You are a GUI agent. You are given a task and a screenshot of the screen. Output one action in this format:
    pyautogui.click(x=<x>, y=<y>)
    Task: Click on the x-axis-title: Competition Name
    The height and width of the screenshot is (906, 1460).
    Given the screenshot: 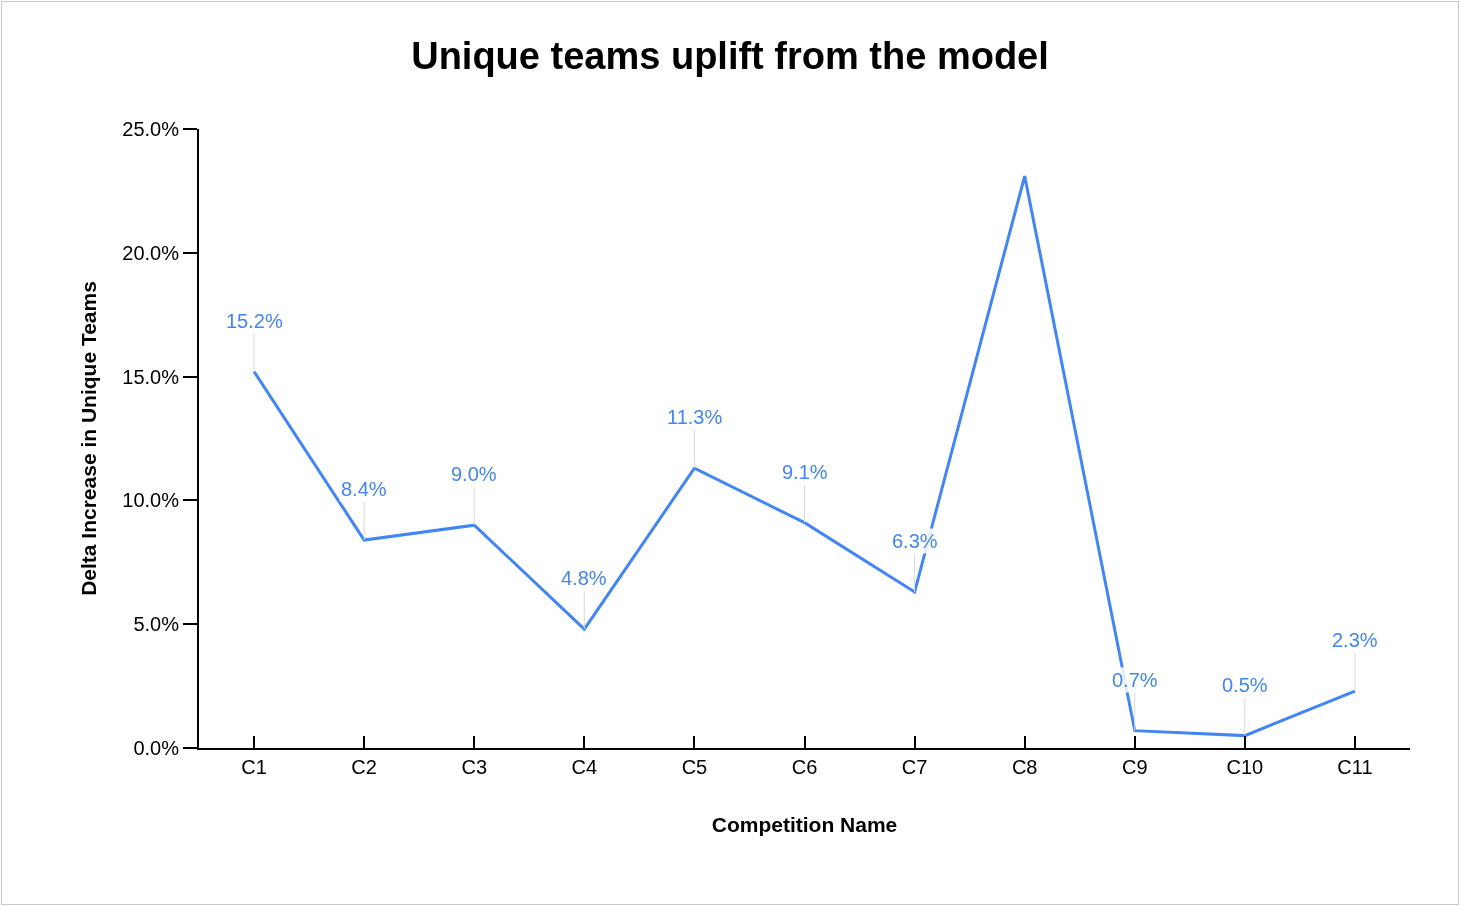 What is the action you would take?
    pyautogui.click(x=804, y=824)
    